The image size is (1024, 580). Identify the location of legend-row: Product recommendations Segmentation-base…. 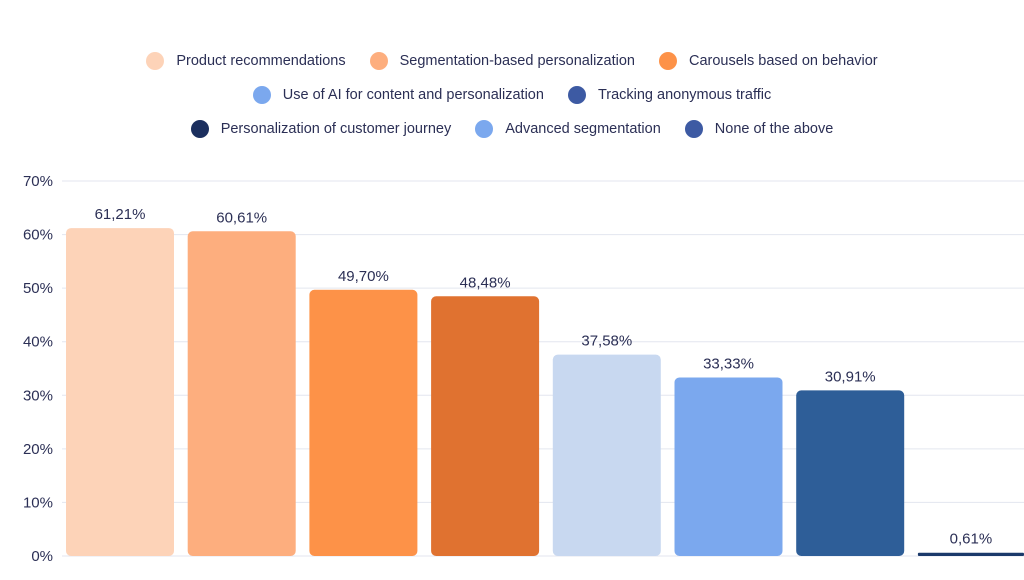
(512, 61).